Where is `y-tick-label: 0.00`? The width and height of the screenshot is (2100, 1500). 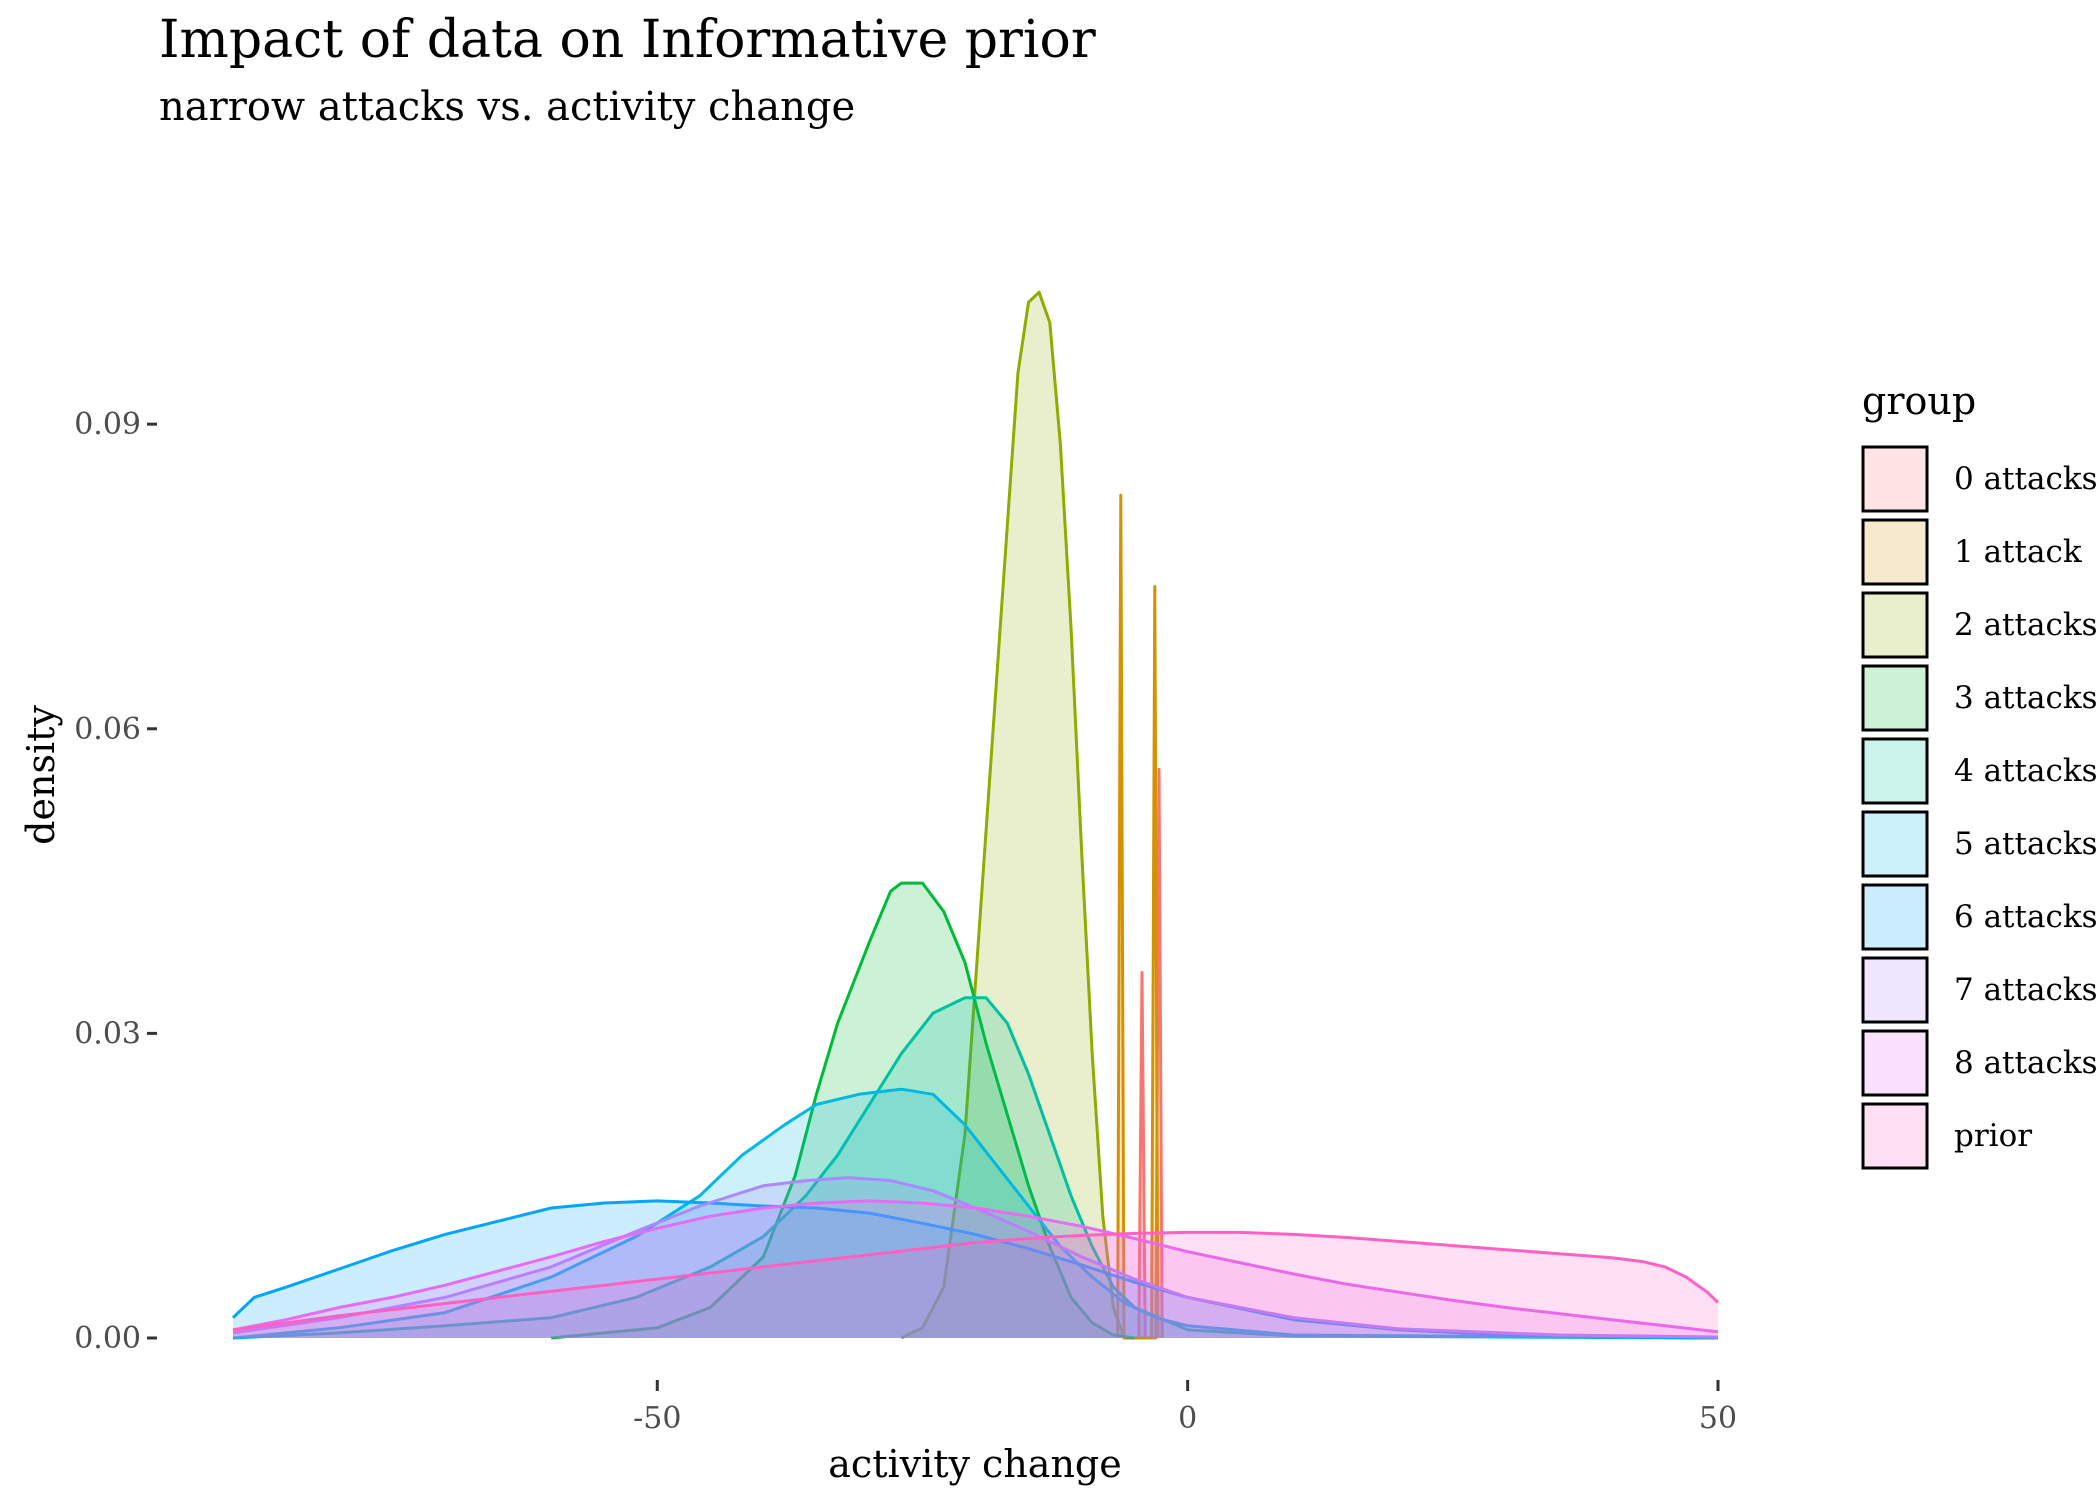 y-tick-label: 0.00 is located at coordinates (107, 1338).